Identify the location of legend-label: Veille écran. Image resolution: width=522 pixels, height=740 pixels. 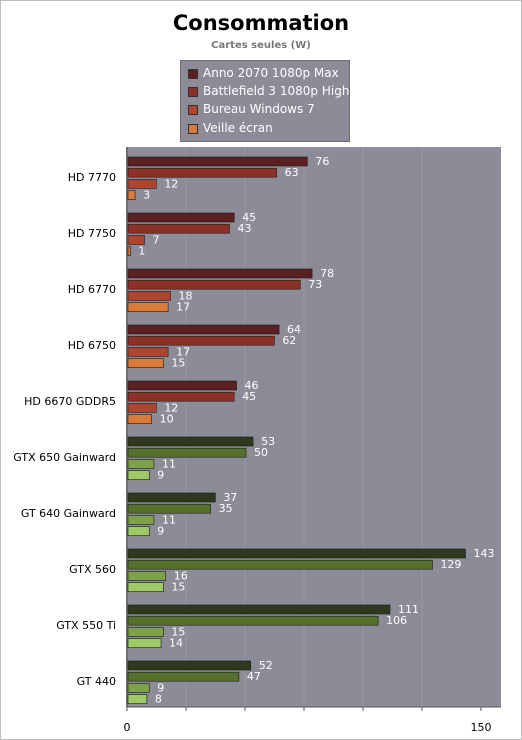
(238, 128).